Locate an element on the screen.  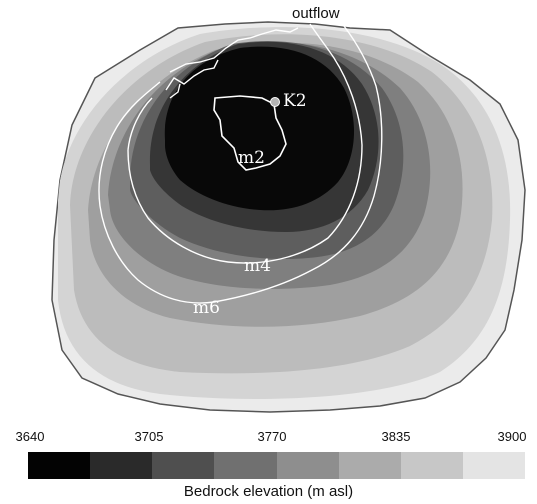
legend-title: Bedrock elevation (m asl) is located at coordinates (268, 491).